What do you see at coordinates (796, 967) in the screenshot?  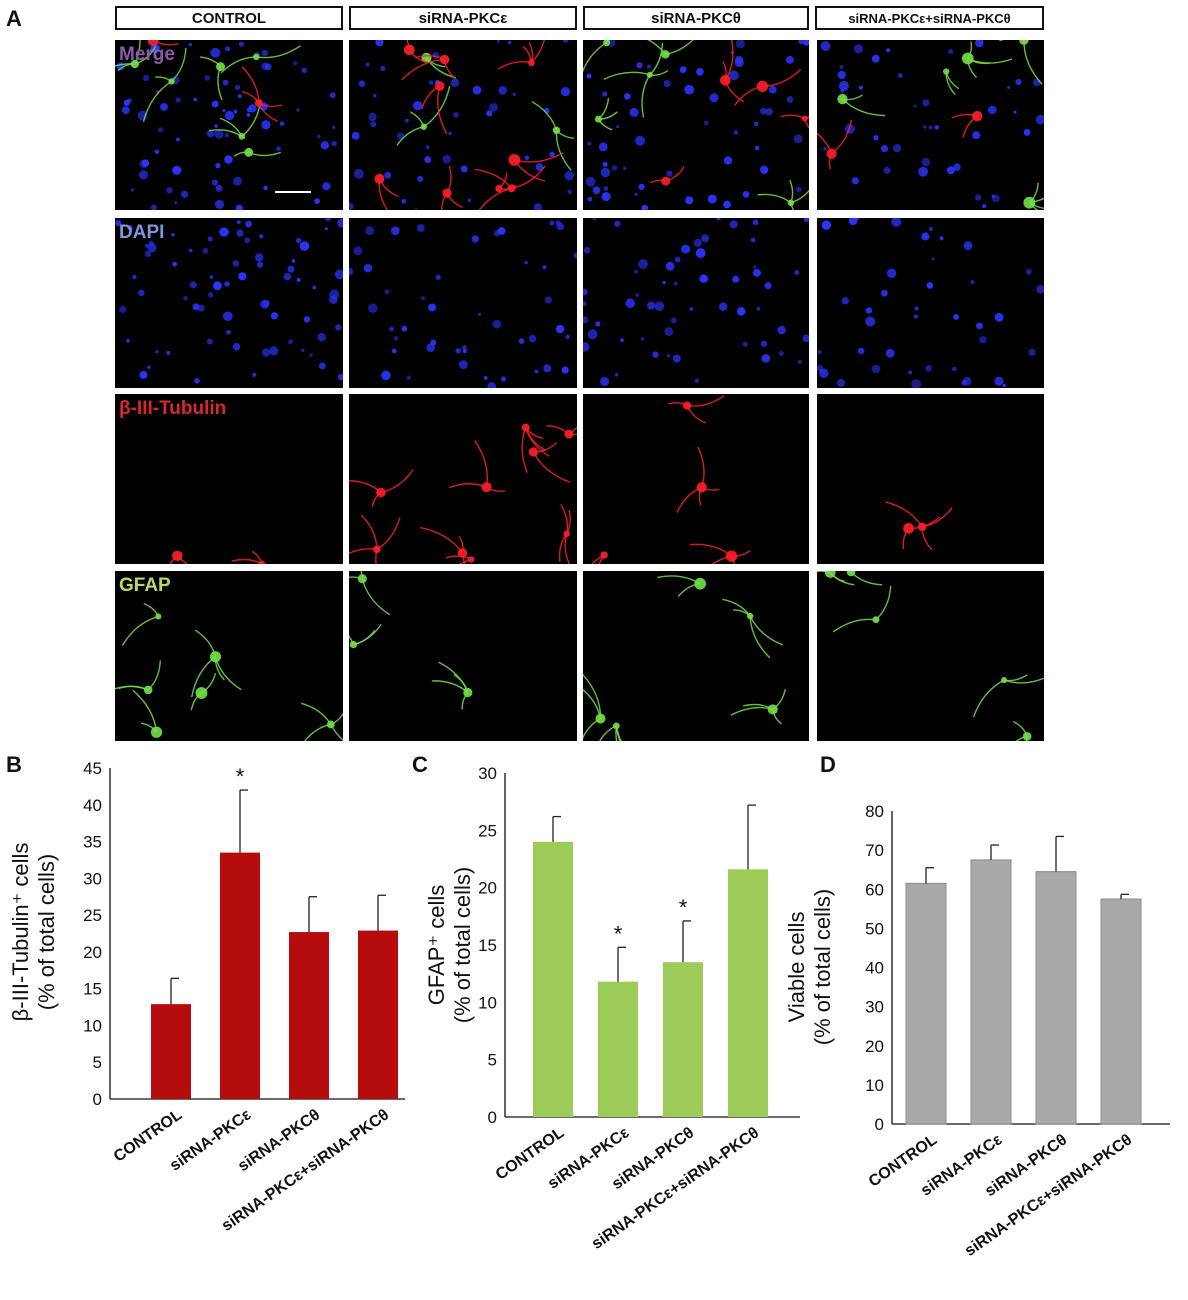 I see `y-axis-label: Viable cells` at bounding box center [796, 967].